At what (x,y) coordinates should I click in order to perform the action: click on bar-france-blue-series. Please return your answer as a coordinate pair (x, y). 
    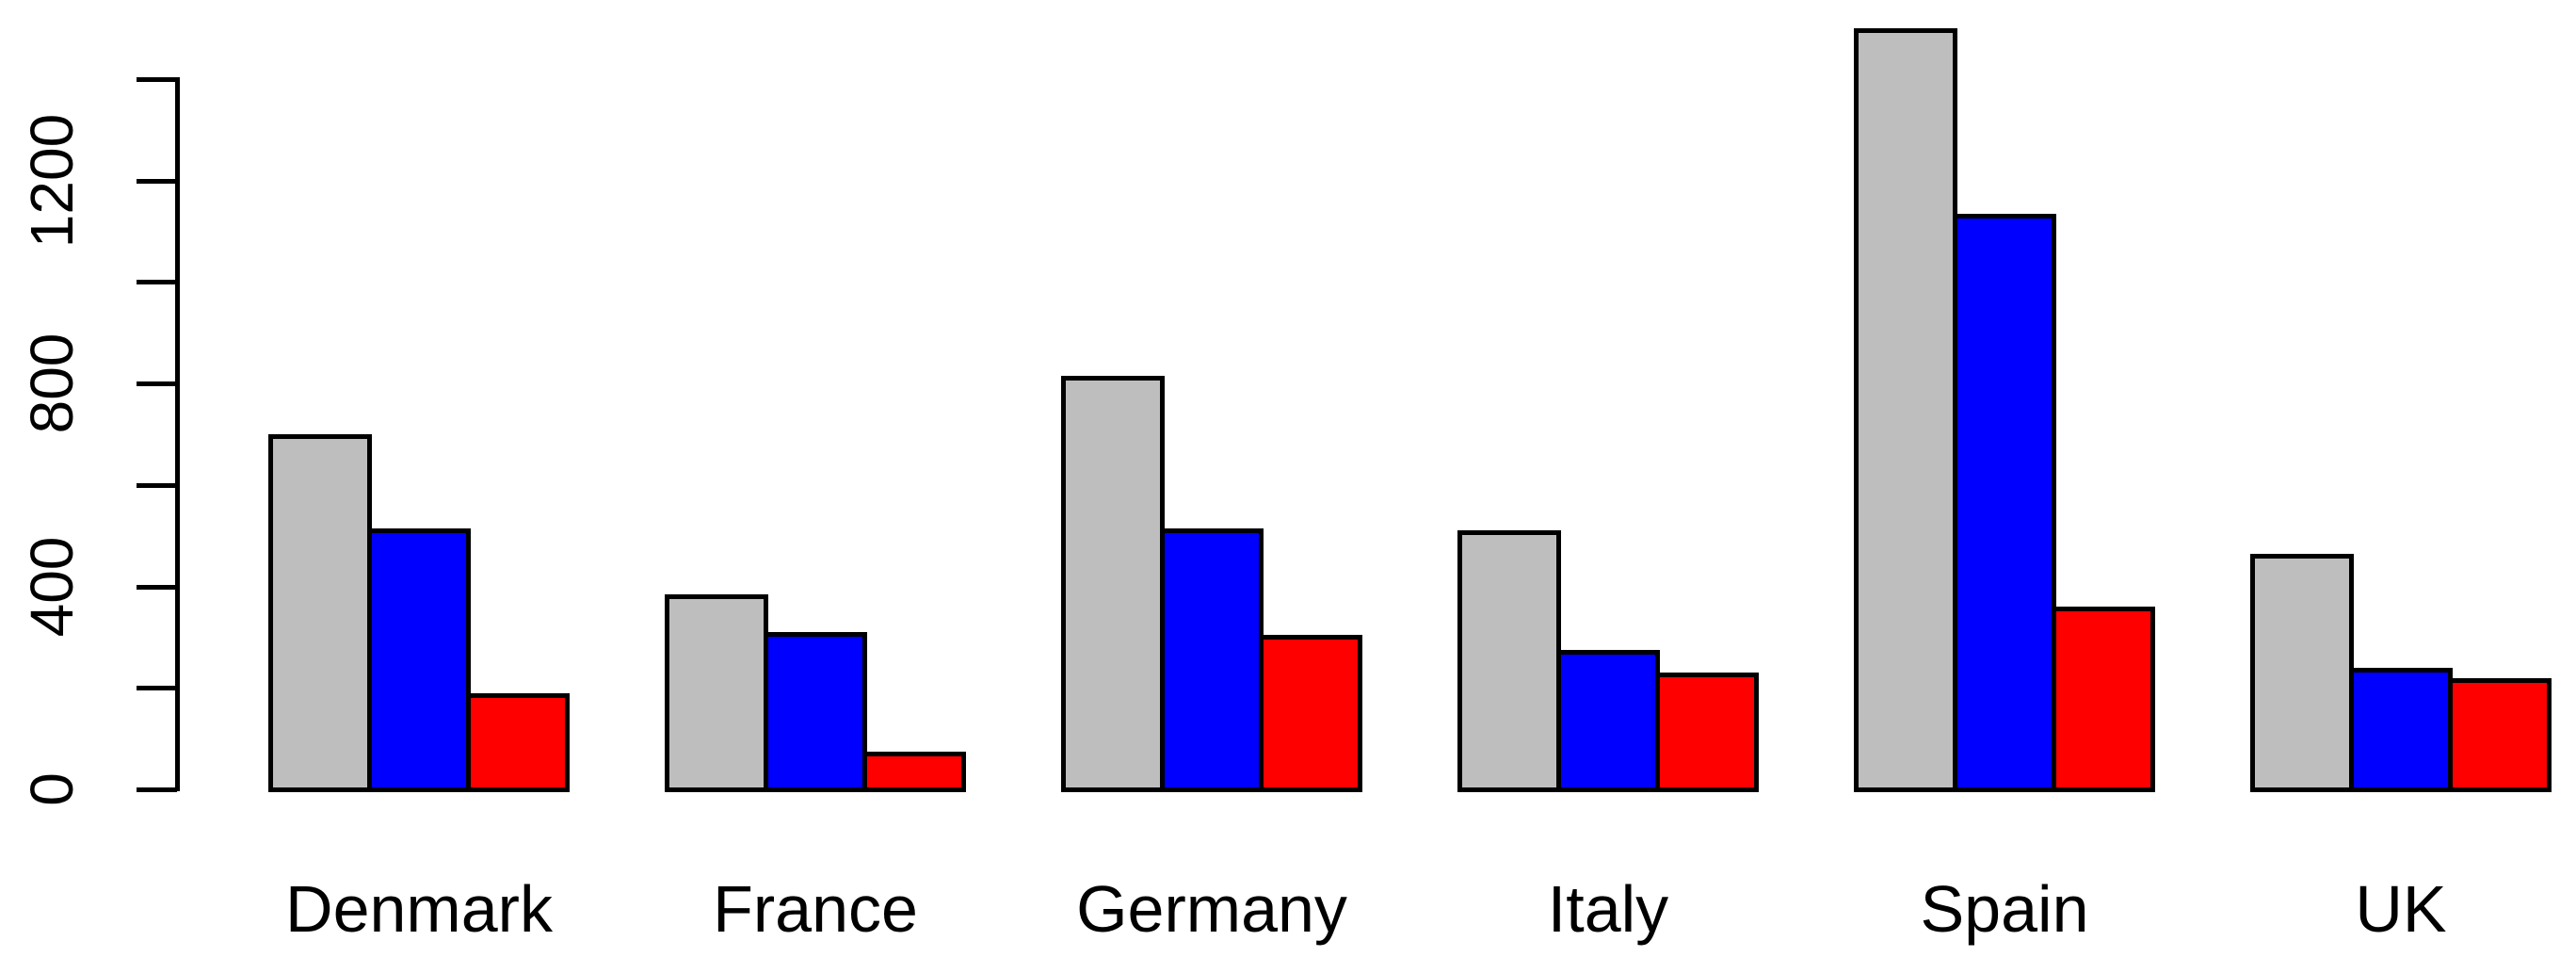
    Looking at the image, I should click on (815, 712).